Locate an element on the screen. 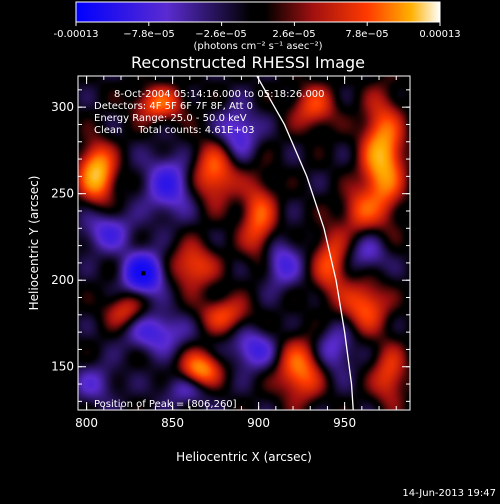 Image resolution: width=500 pixels, height=504 pixels. annotation-peak: Position of Peak = [806,260] is located at coordinates (165, 404).